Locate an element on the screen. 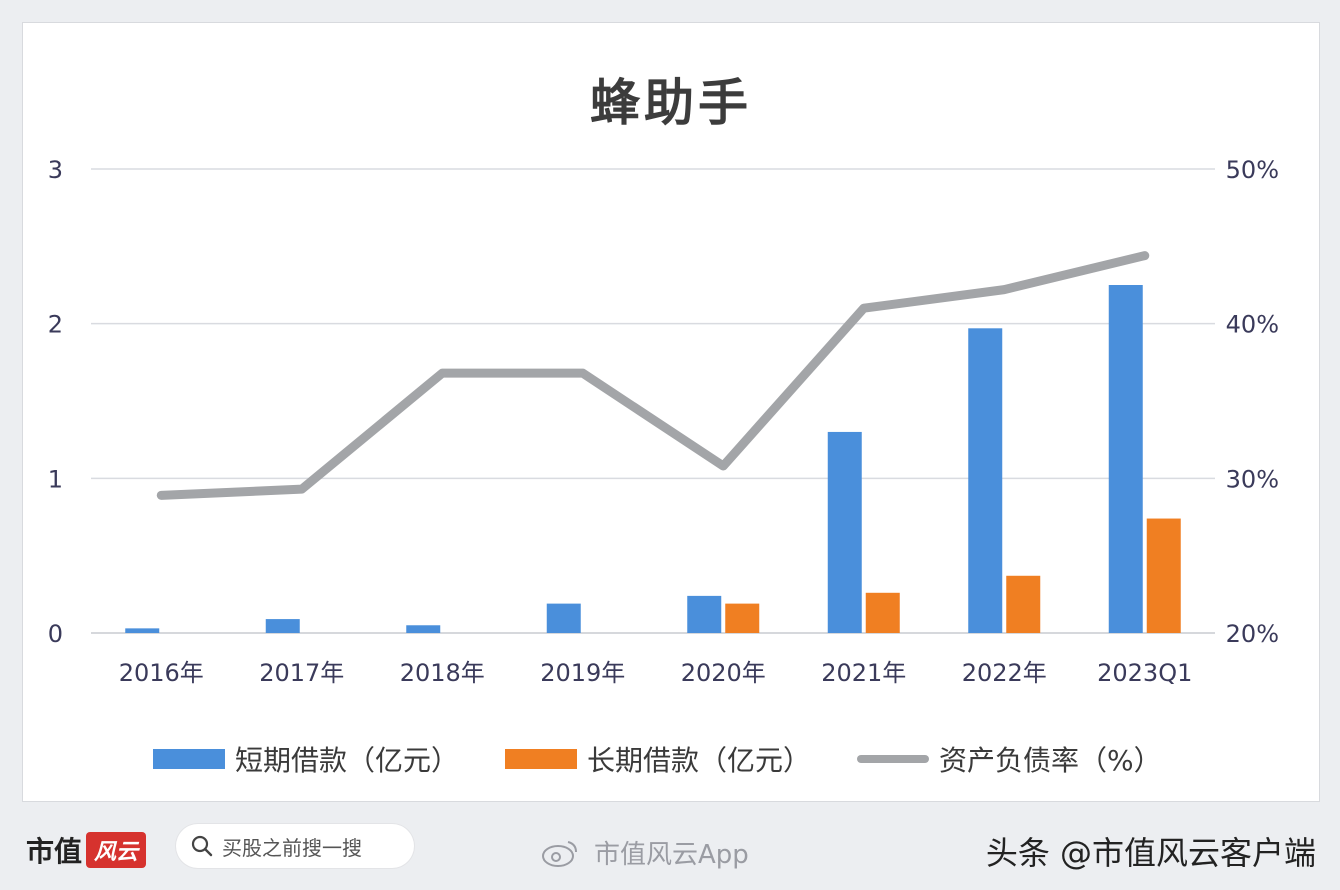 The width and height of the screenshot is (1340, 890). legend-item-debt-ratio: 资产负债率（%） is located at coordinates (1009, 759).